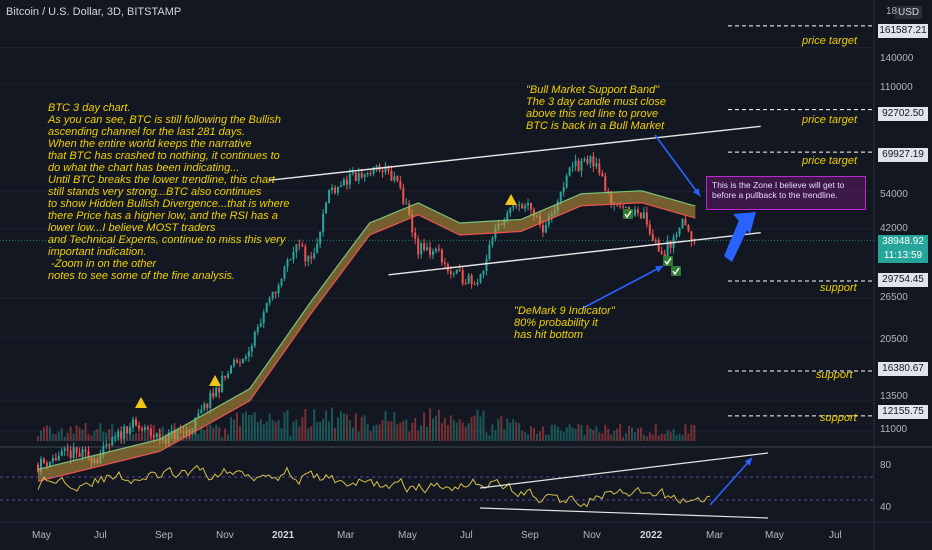  What do you see at coordinates (894, 297) in the screenshot?
I see `y-tick-26500: 26500` at bounding box center [894, 297].